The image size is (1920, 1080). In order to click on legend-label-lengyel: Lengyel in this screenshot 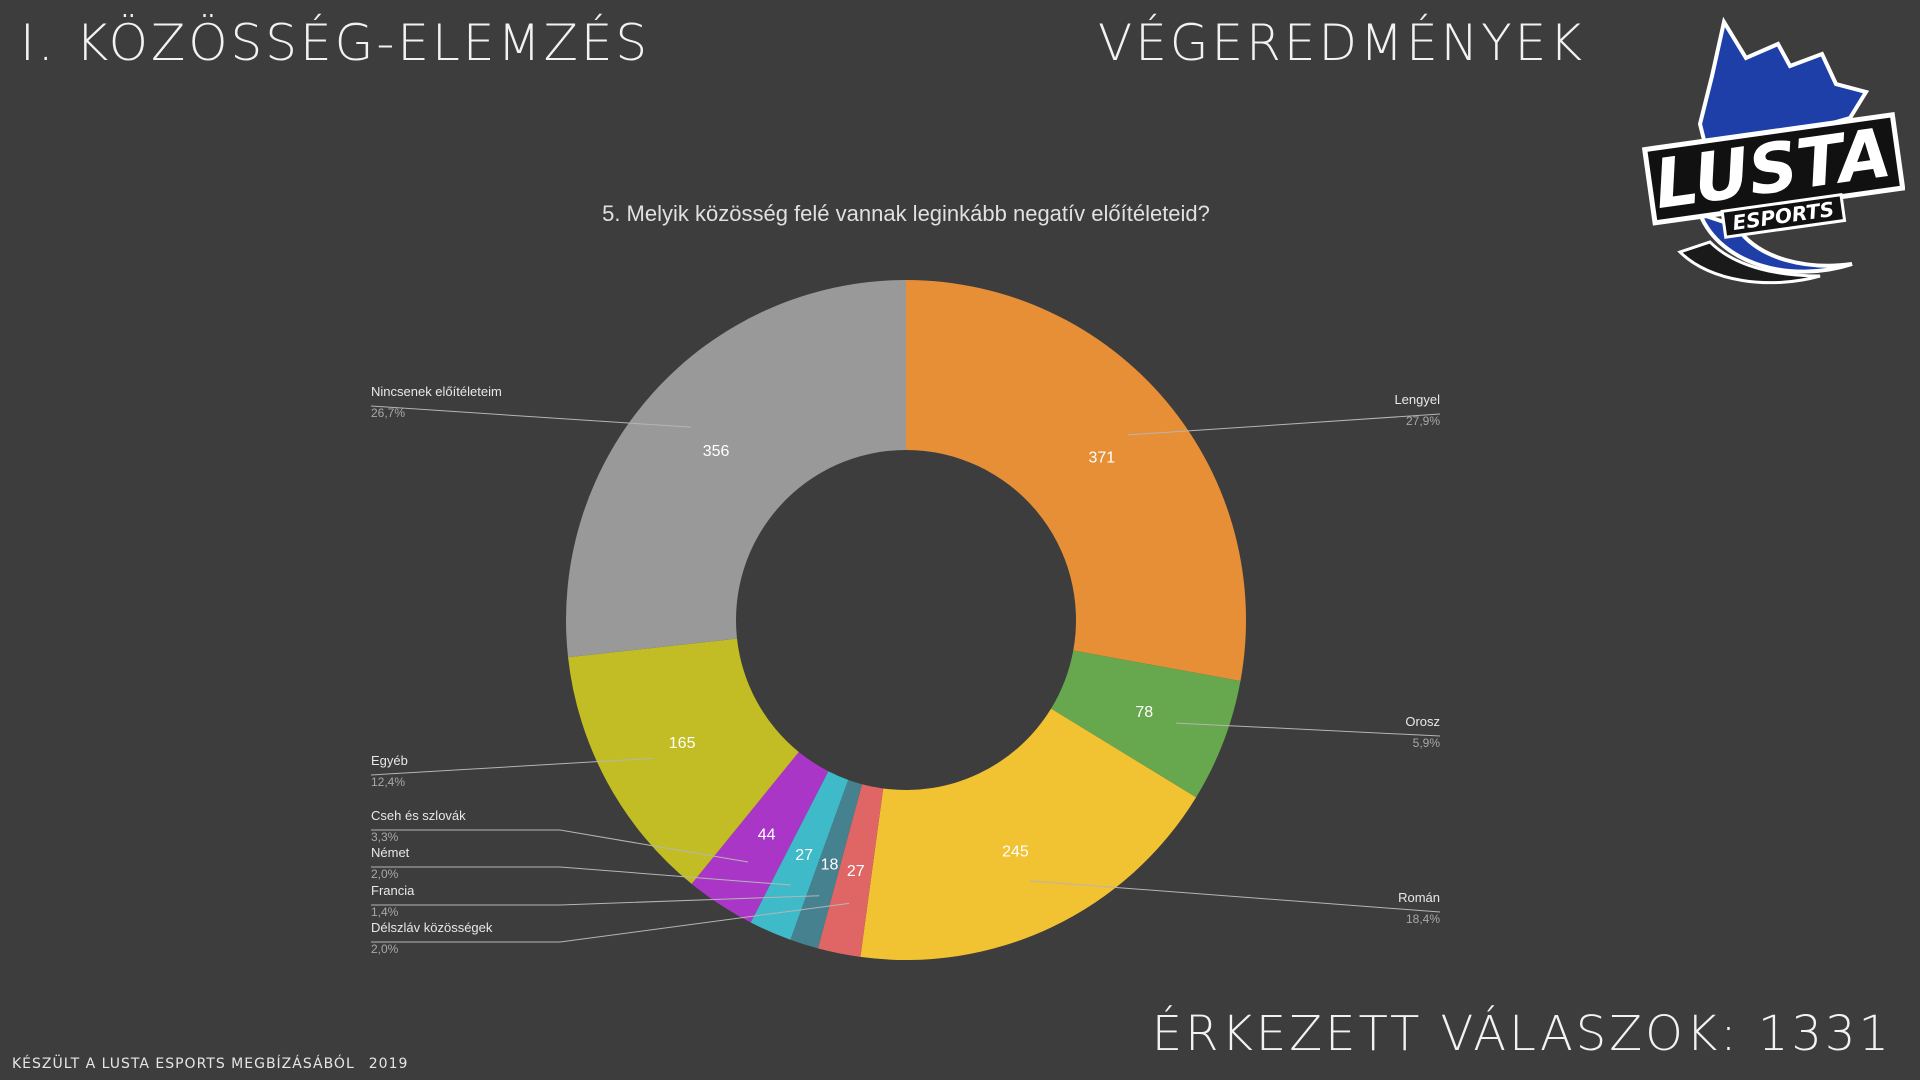, I will do `click(1417, 399)`.